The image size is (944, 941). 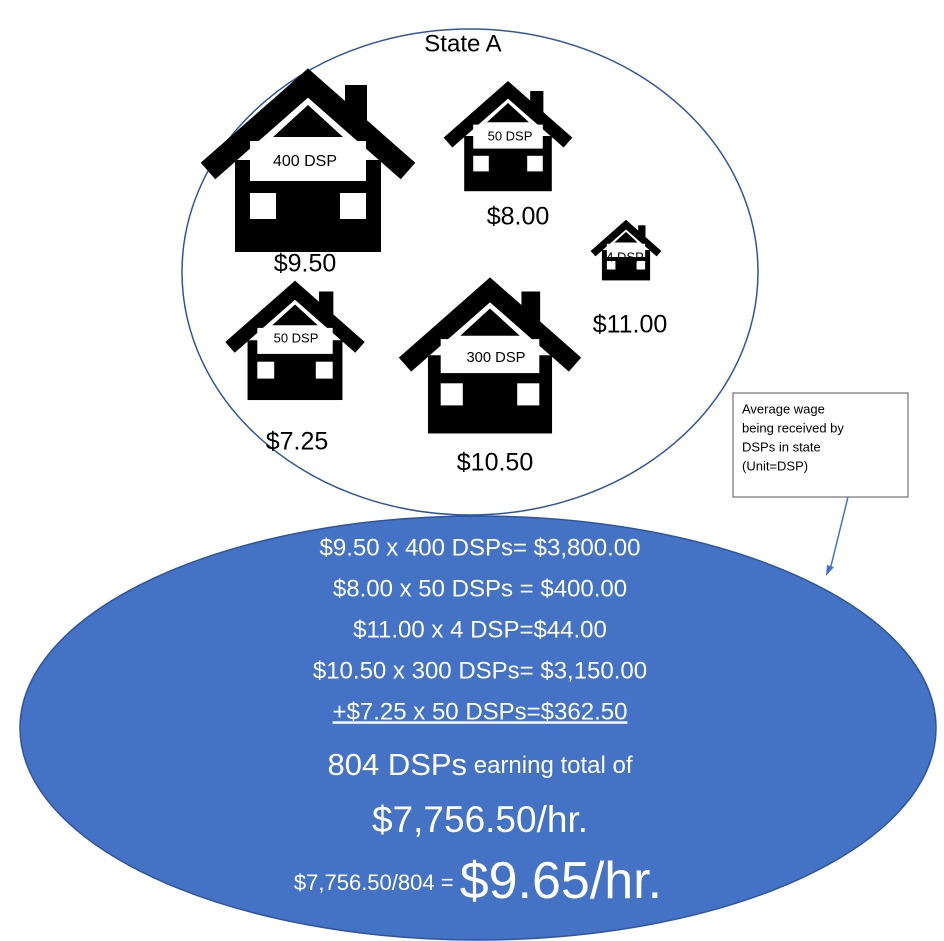 I want to click on calculation-line: $10.50 x 300 DSPs= $3,150.00, so click(x=480, y=670).